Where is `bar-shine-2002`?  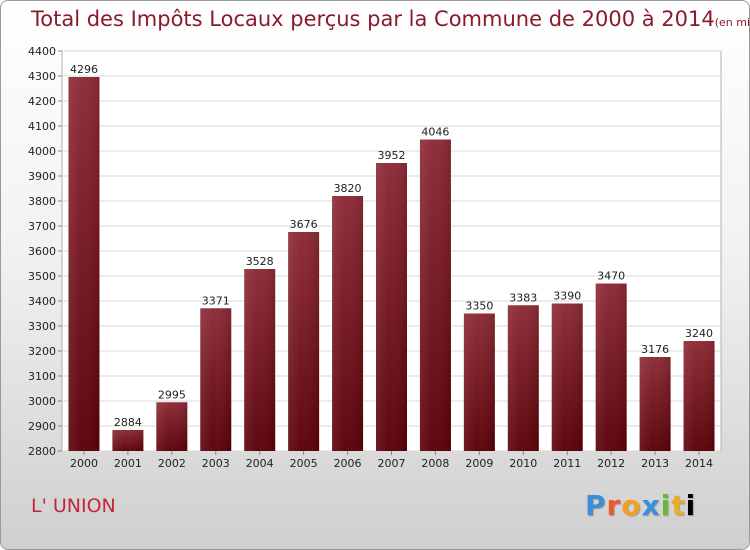
bar-shine-2002 is located at coordinates (172, 426).